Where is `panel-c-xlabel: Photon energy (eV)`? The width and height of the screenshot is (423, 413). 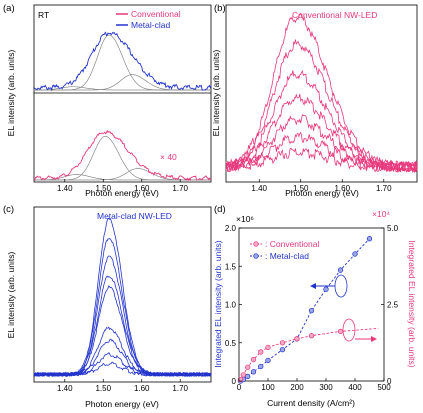
panel-c-xlabel: Photon energy (eV) is located at coordinates (122, 404).